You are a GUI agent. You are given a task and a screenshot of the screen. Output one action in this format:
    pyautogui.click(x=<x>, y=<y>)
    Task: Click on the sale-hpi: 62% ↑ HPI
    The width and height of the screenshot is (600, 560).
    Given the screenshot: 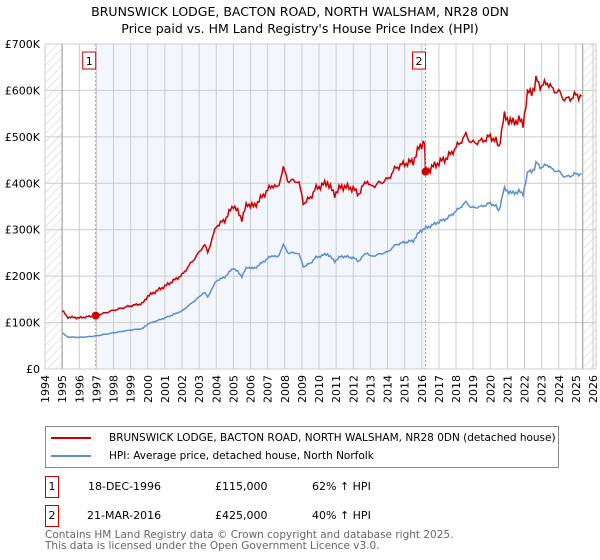 What is the action you would take?
    pyautogui.click(x=341, y=486)
    